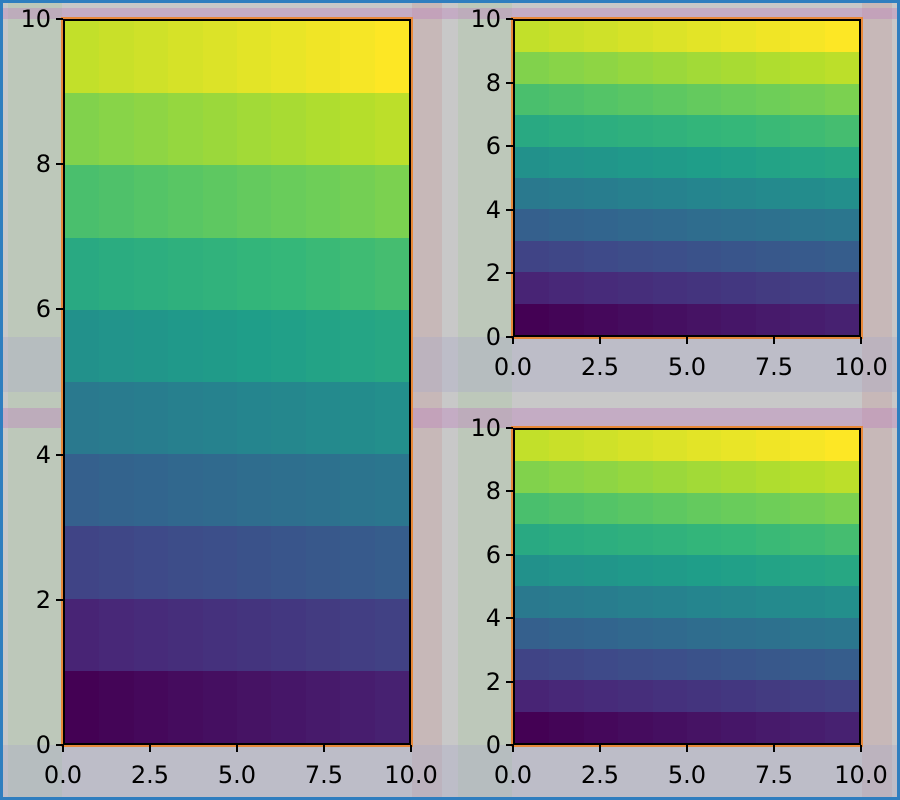  Describe the element at coordinates (687, 775) in the screenshot. I see `x-tick-label: 5.0` at that location.